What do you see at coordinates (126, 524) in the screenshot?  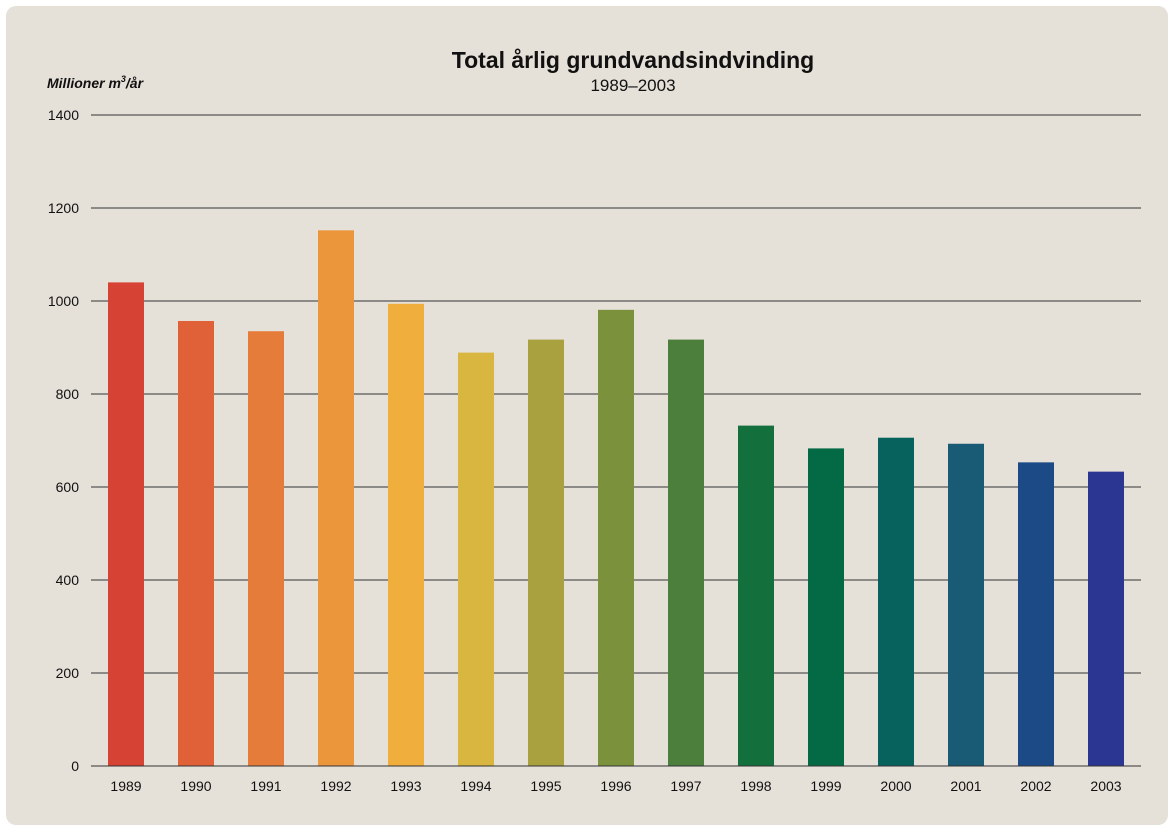 I see `bar-1989` at bounding box center [126, 524].